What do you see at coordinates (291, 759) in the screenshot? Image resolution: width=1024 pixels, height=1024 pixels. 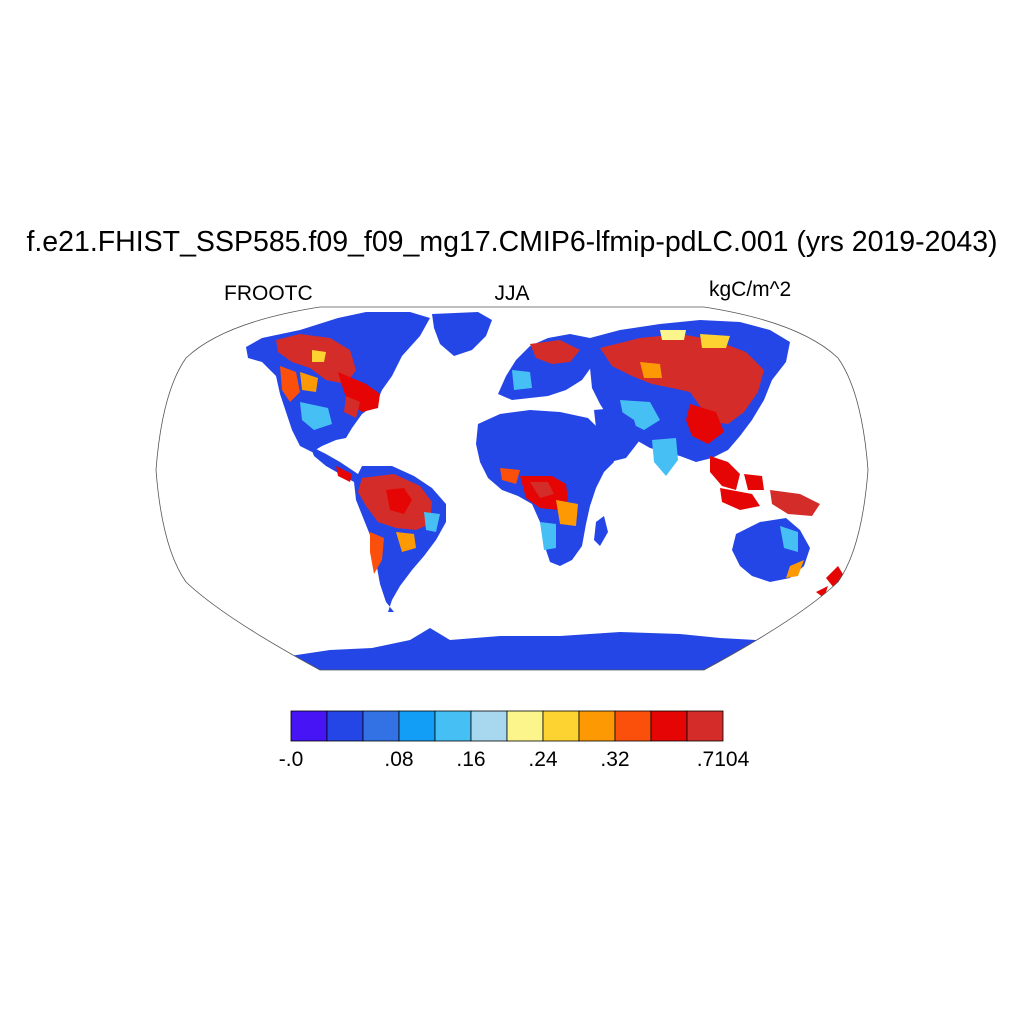 I see `colorbar-tick-label: -.0` at bounding box center [291, 759].